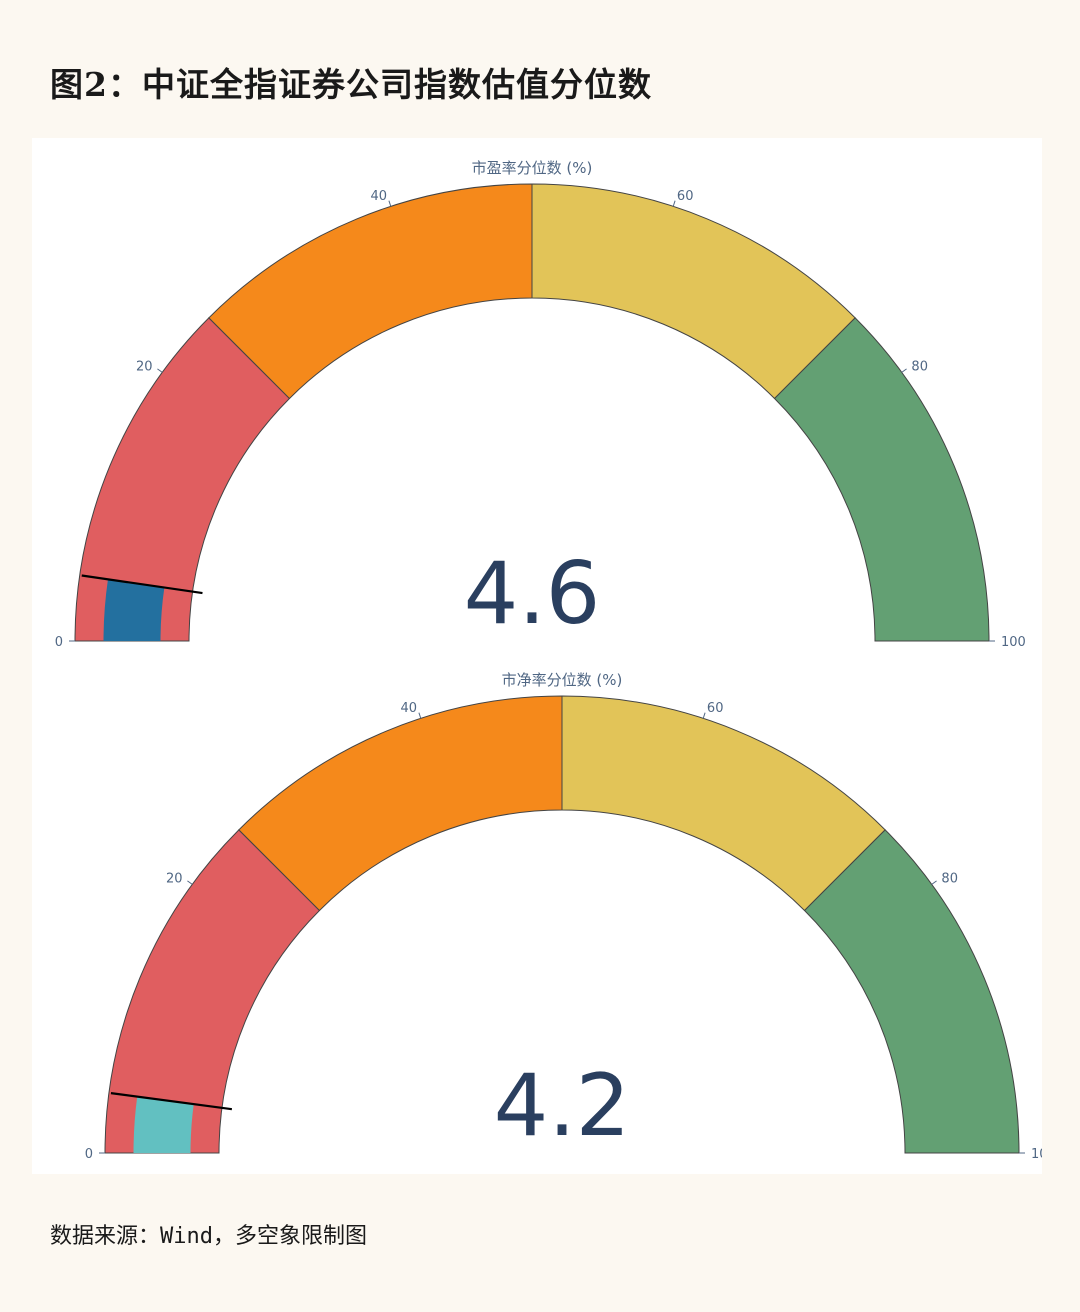 This screenshot has height=1312, width=1080. I want to click on gauge-2-threshold-line, so click(171, 1101).